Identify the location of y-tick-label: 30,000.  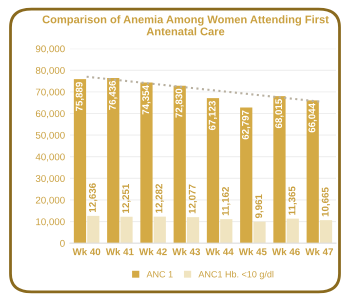
(50, 179).